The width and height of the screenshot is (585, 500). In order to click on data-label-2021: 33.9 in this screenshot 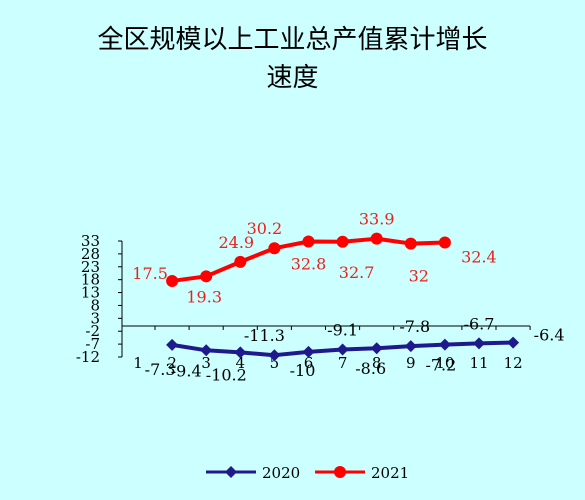, I will do `click(377, 219)`.